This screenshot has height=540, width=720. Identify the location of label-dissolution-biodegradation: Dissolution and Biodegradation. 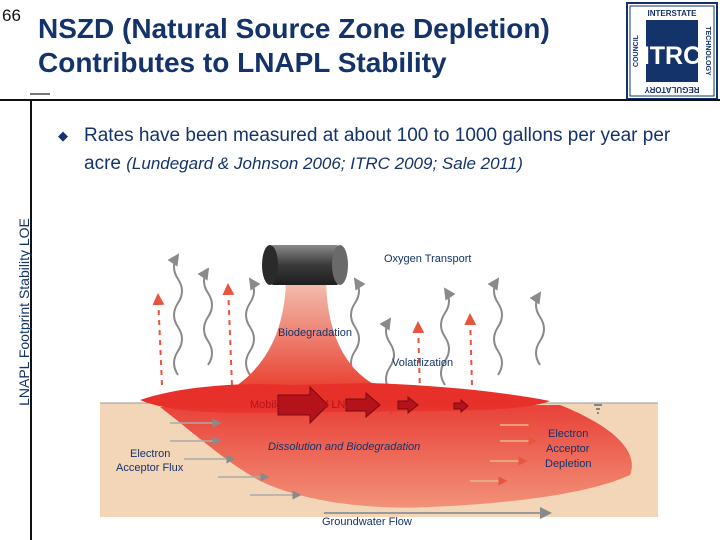
(344, 447).